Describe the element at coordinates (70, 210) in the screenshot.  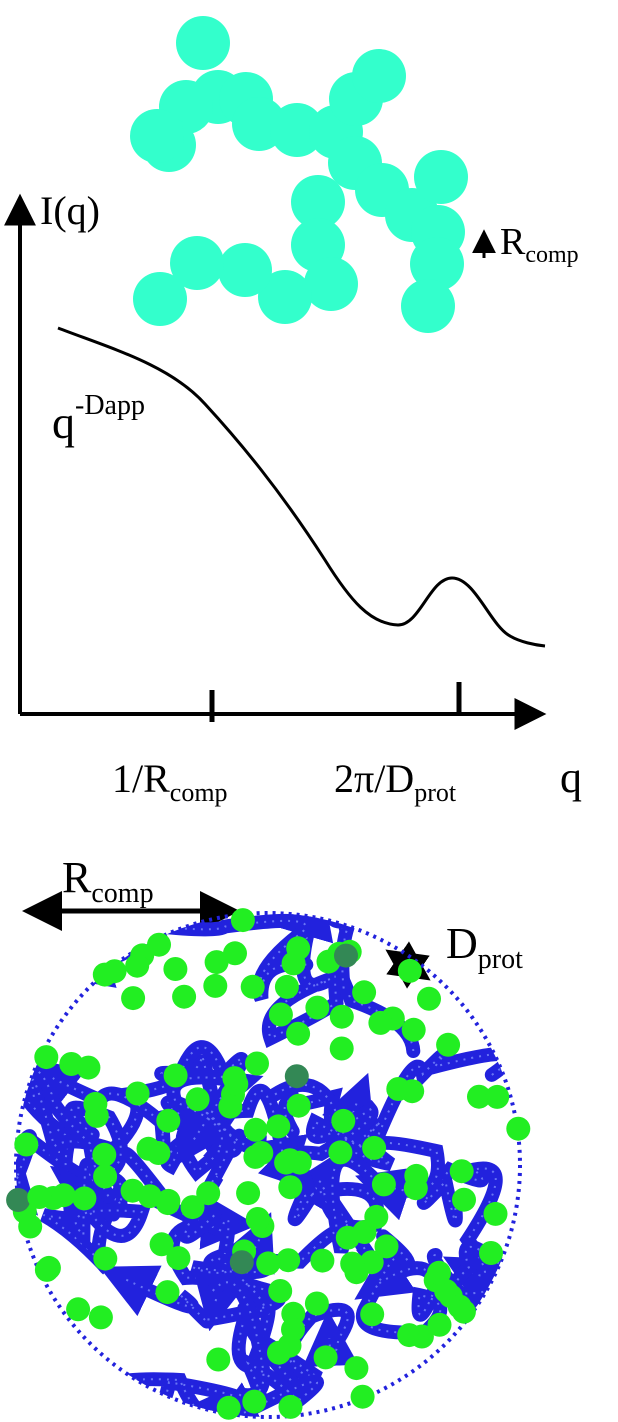
I see `y-axis-label: I(q)` at that location.